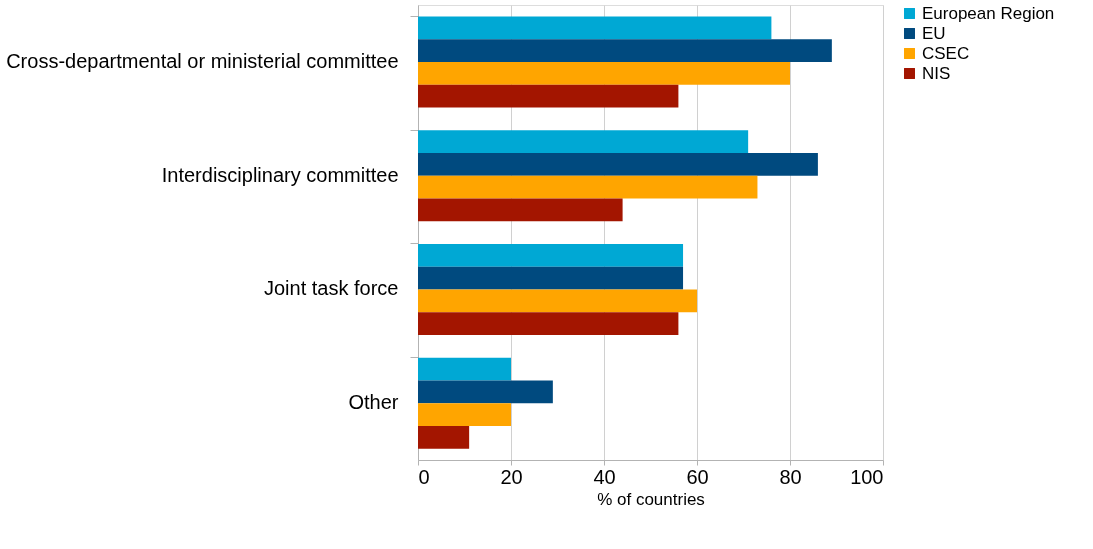 The height and width of the screenshot is (549, 1093). Describe the element at coordinates (651, 499) in the screenshot. I see `x-axis-title: % of countries` at that location.